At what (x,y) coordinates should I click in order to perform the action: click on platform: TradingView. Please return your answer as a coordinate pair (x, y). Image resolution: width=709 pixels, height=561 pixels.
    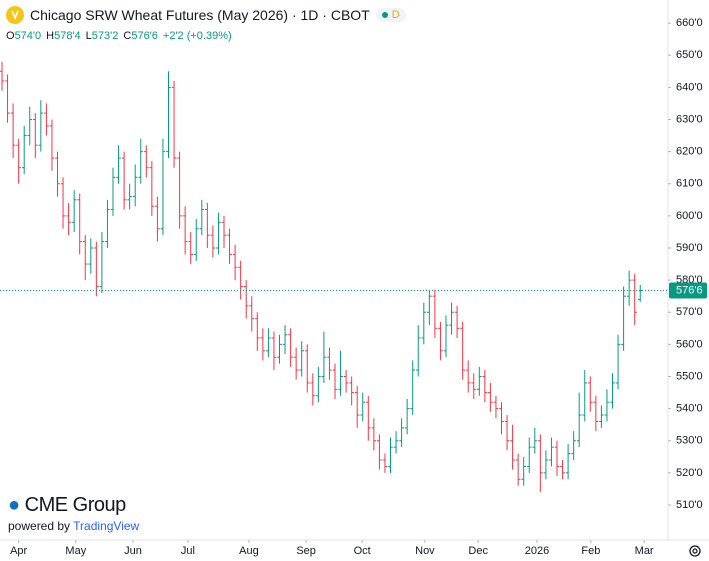
    Looking at the image, I should click on (106, 526).